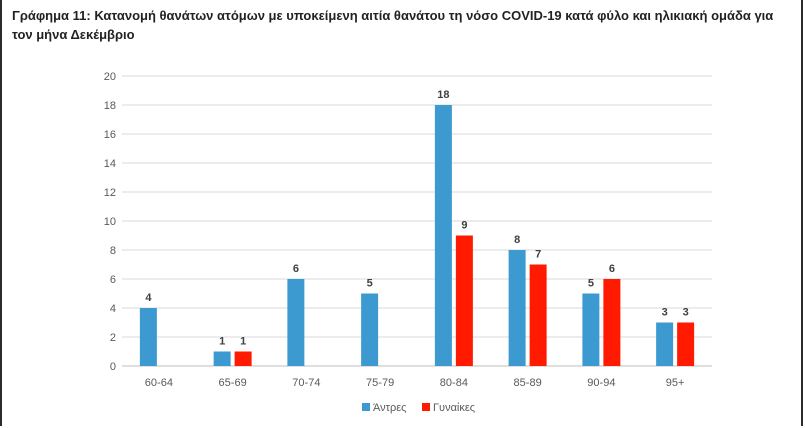 Image resolution: width=805 pixels, height=428 pixels. I want to click on y-tick-label: 12, so click(110, 193).